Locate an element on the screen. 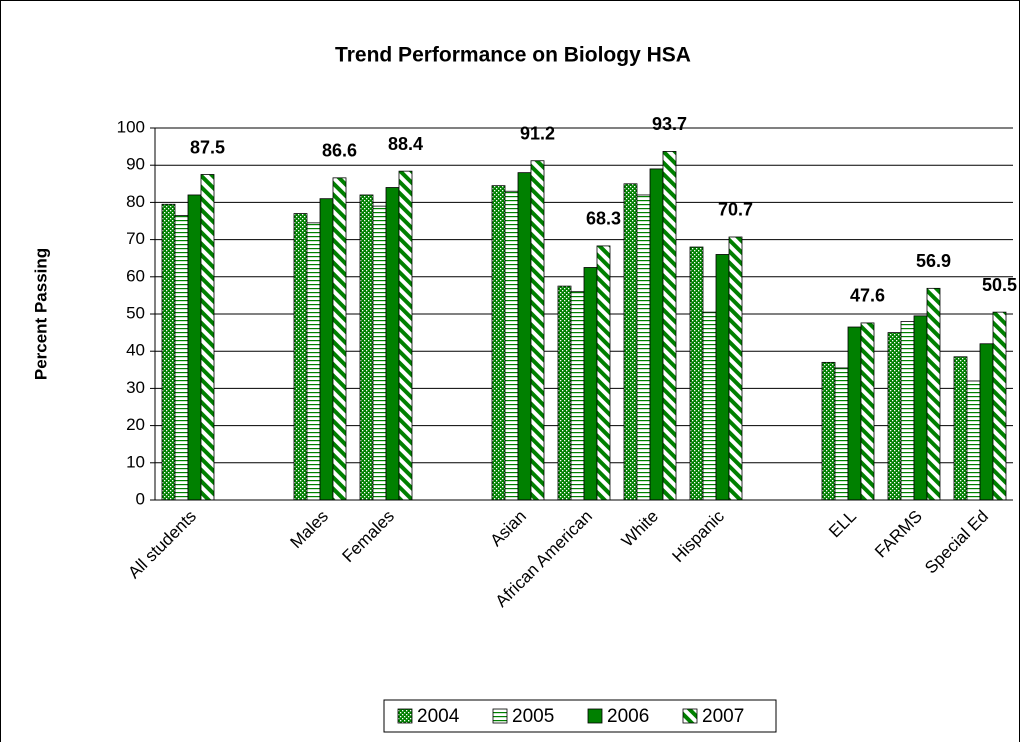 Image resolution: width=1026 pixels, height=742 pixels. y-tick-label: 50 is located at coordinates (135, 312).